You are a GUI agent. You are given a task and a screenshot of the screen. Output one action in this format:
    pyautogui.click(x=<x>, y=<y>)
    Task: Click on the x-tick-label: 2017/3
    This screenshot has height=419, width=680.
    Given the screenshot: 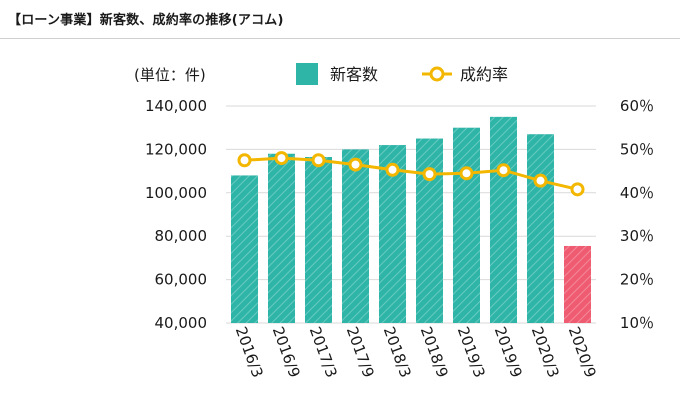 What is the action you would take?
    pyautogui.click(x=323, y=352)
    